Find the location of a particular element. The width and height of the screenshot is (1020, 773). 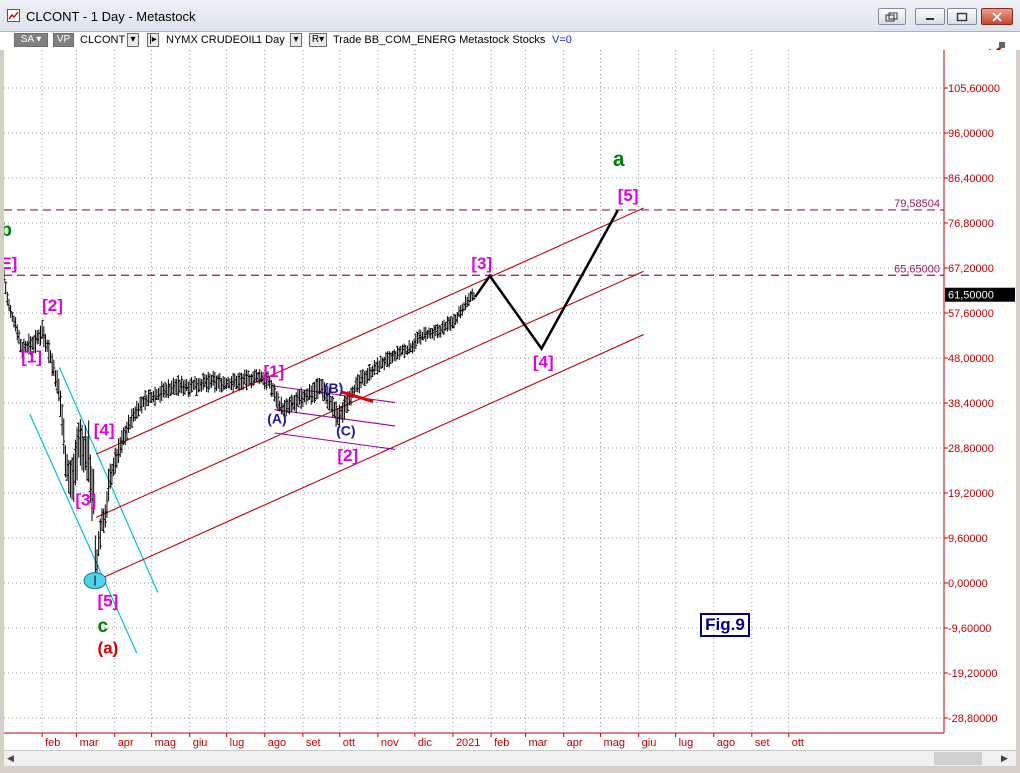

cyan-channel-line is located at coordinates (83, 534).